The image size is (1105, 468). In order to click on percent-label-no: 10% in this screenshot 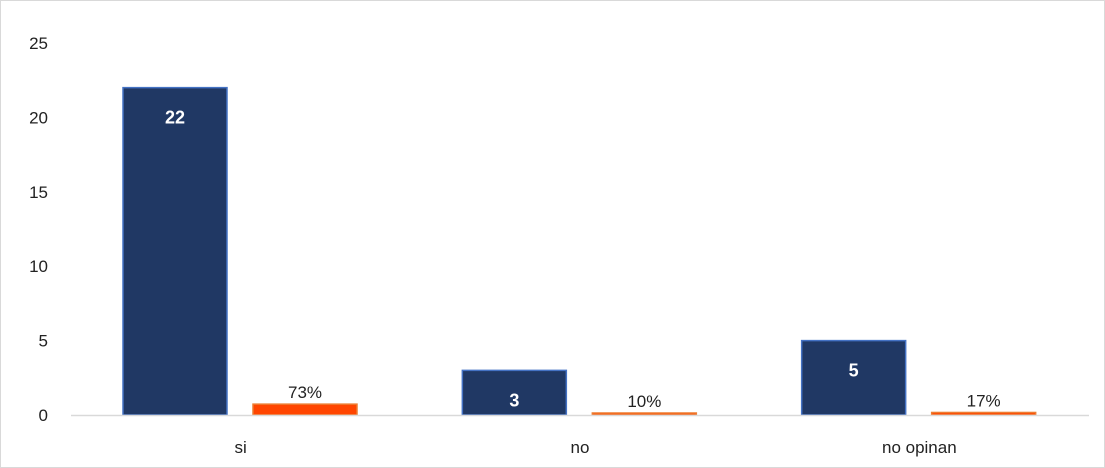, I will do `click(644, 401)`.